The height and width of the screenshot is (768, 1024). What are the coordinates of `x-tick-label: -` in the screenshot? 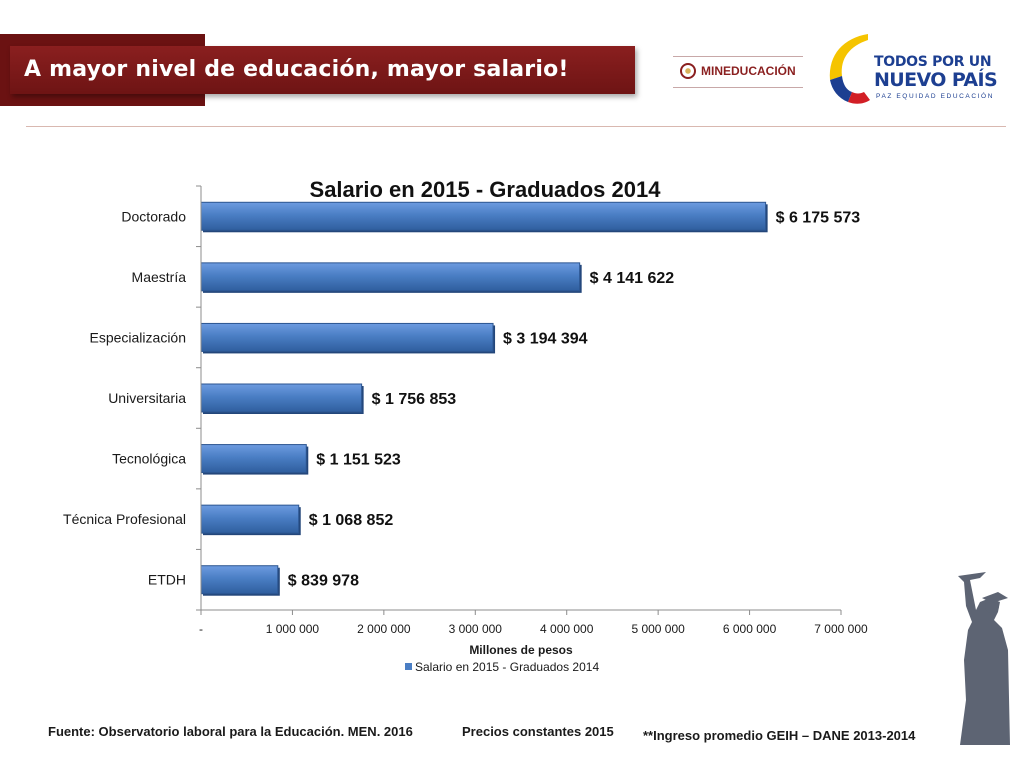 It's located at (201, 629).